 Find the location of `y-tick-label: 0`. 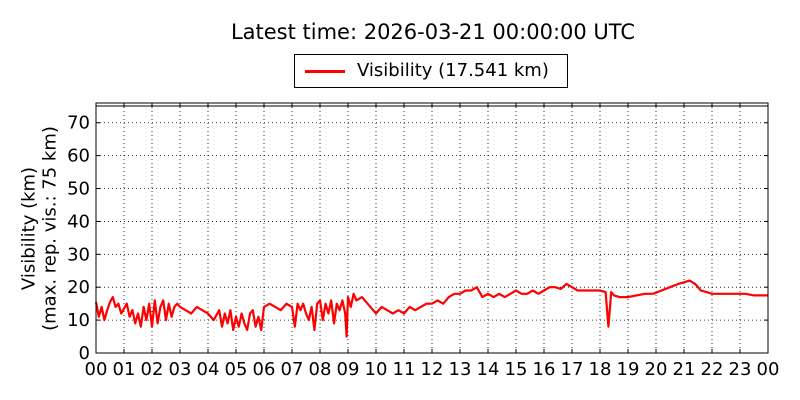

y-tick-label: 0 is located at coordinates (84, 353).